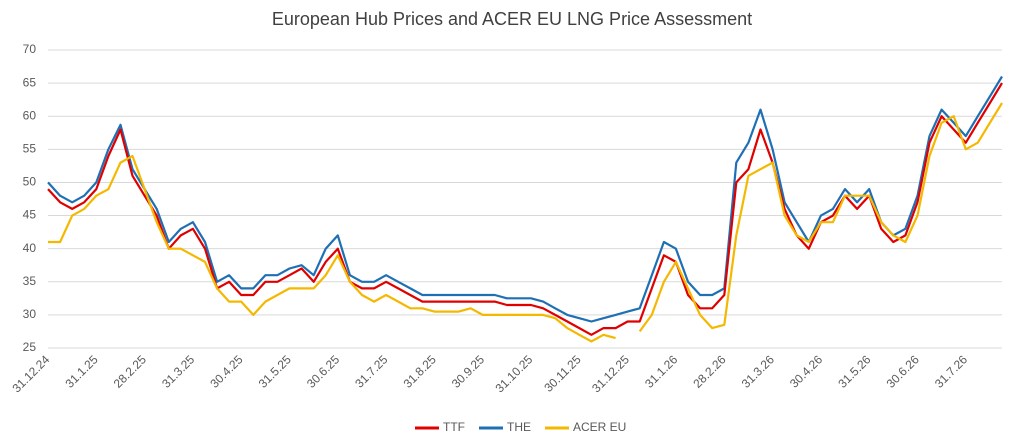  I want to click on x-tick-label: 31.8.25, so click(420, 371).